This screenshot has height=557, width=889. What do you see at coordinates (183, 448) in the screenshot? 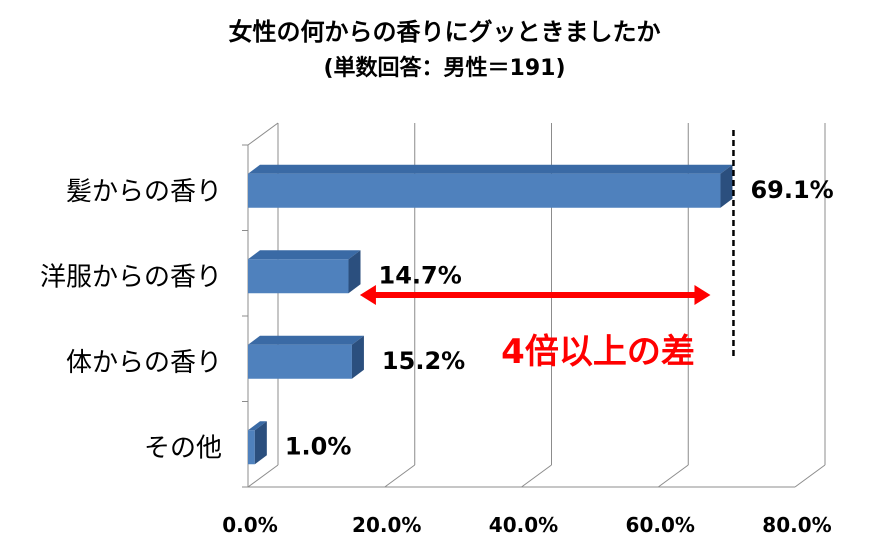
I see `category-label: その他` at bounding box center [183, 448].